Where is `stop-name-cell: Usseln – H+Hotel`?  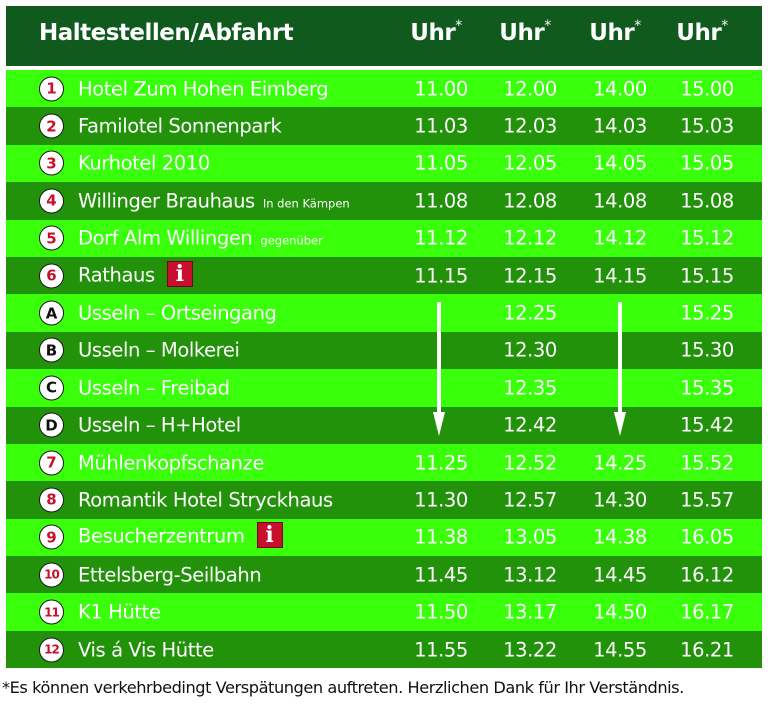
stop-name-cell: Usseln – H+Hotel is located at coordinates (159, 425).